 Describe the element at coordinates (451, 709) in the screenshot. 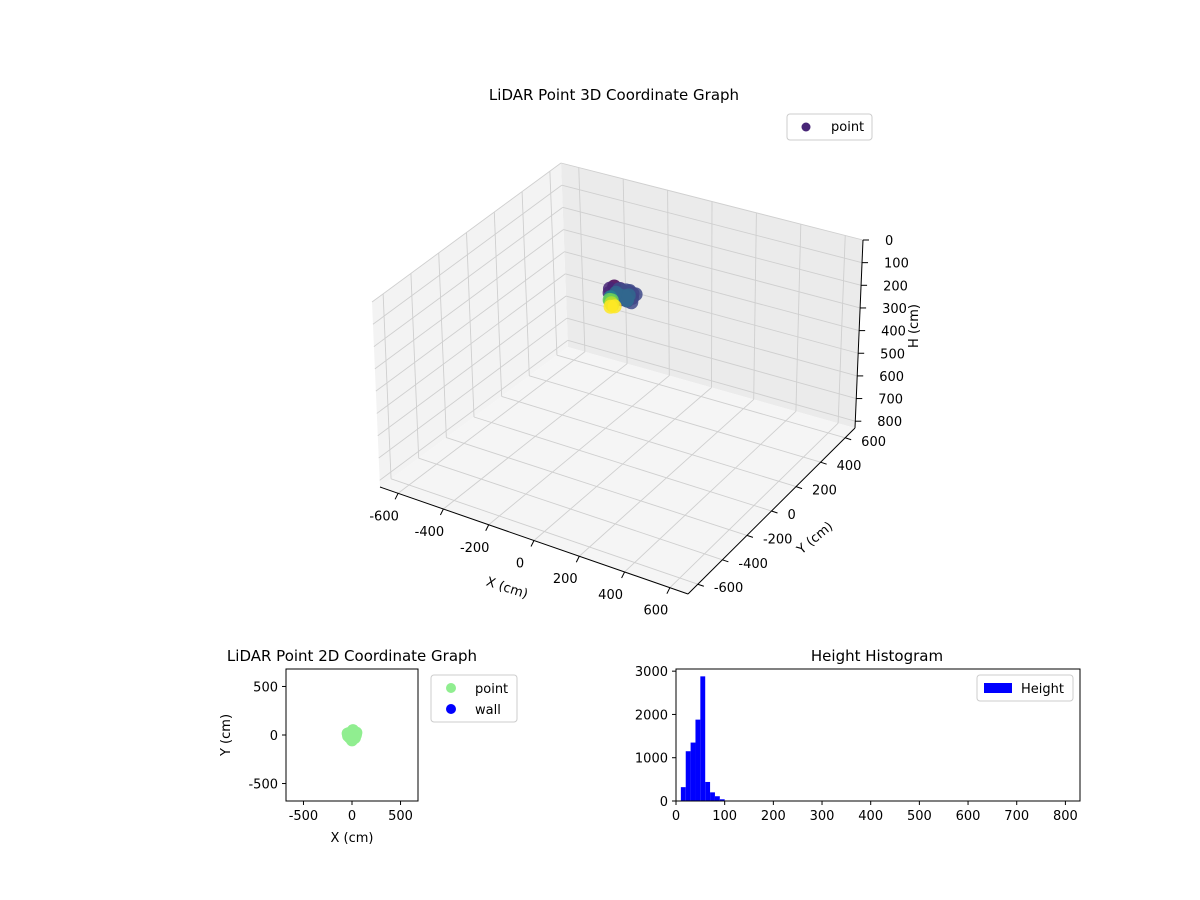

I see `legend-2d-wall-marker` at that location.